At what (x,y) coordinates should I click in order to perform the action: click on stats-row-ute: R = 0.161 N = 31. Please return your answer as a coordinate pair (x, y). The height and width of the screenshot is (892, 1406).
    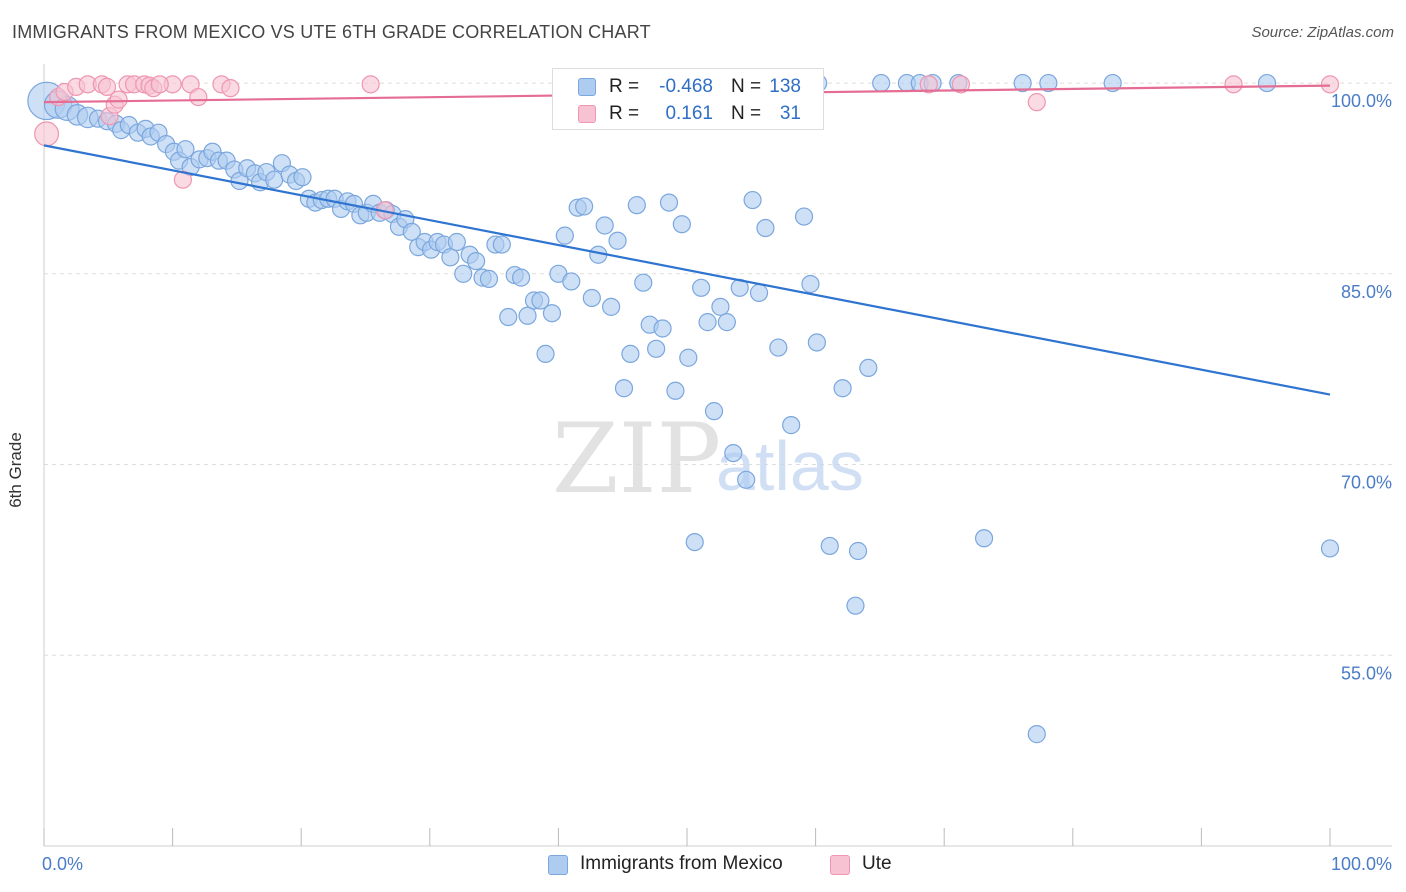
    Looking at the image, I should click on (688, 114).